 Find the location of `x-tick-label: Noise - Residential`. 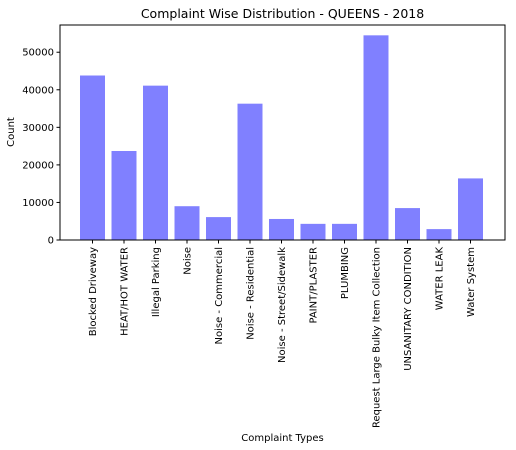

x-tick-label: Noise - Residential is located at coordinates (251, 293).